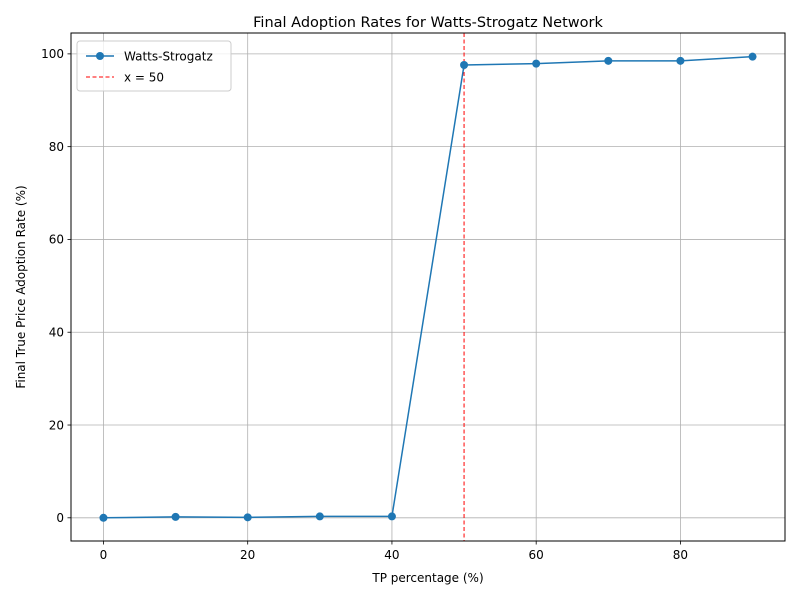  I want to click on y-axis-label: Final True Price Adoption Rate (%), so click(21, 286).